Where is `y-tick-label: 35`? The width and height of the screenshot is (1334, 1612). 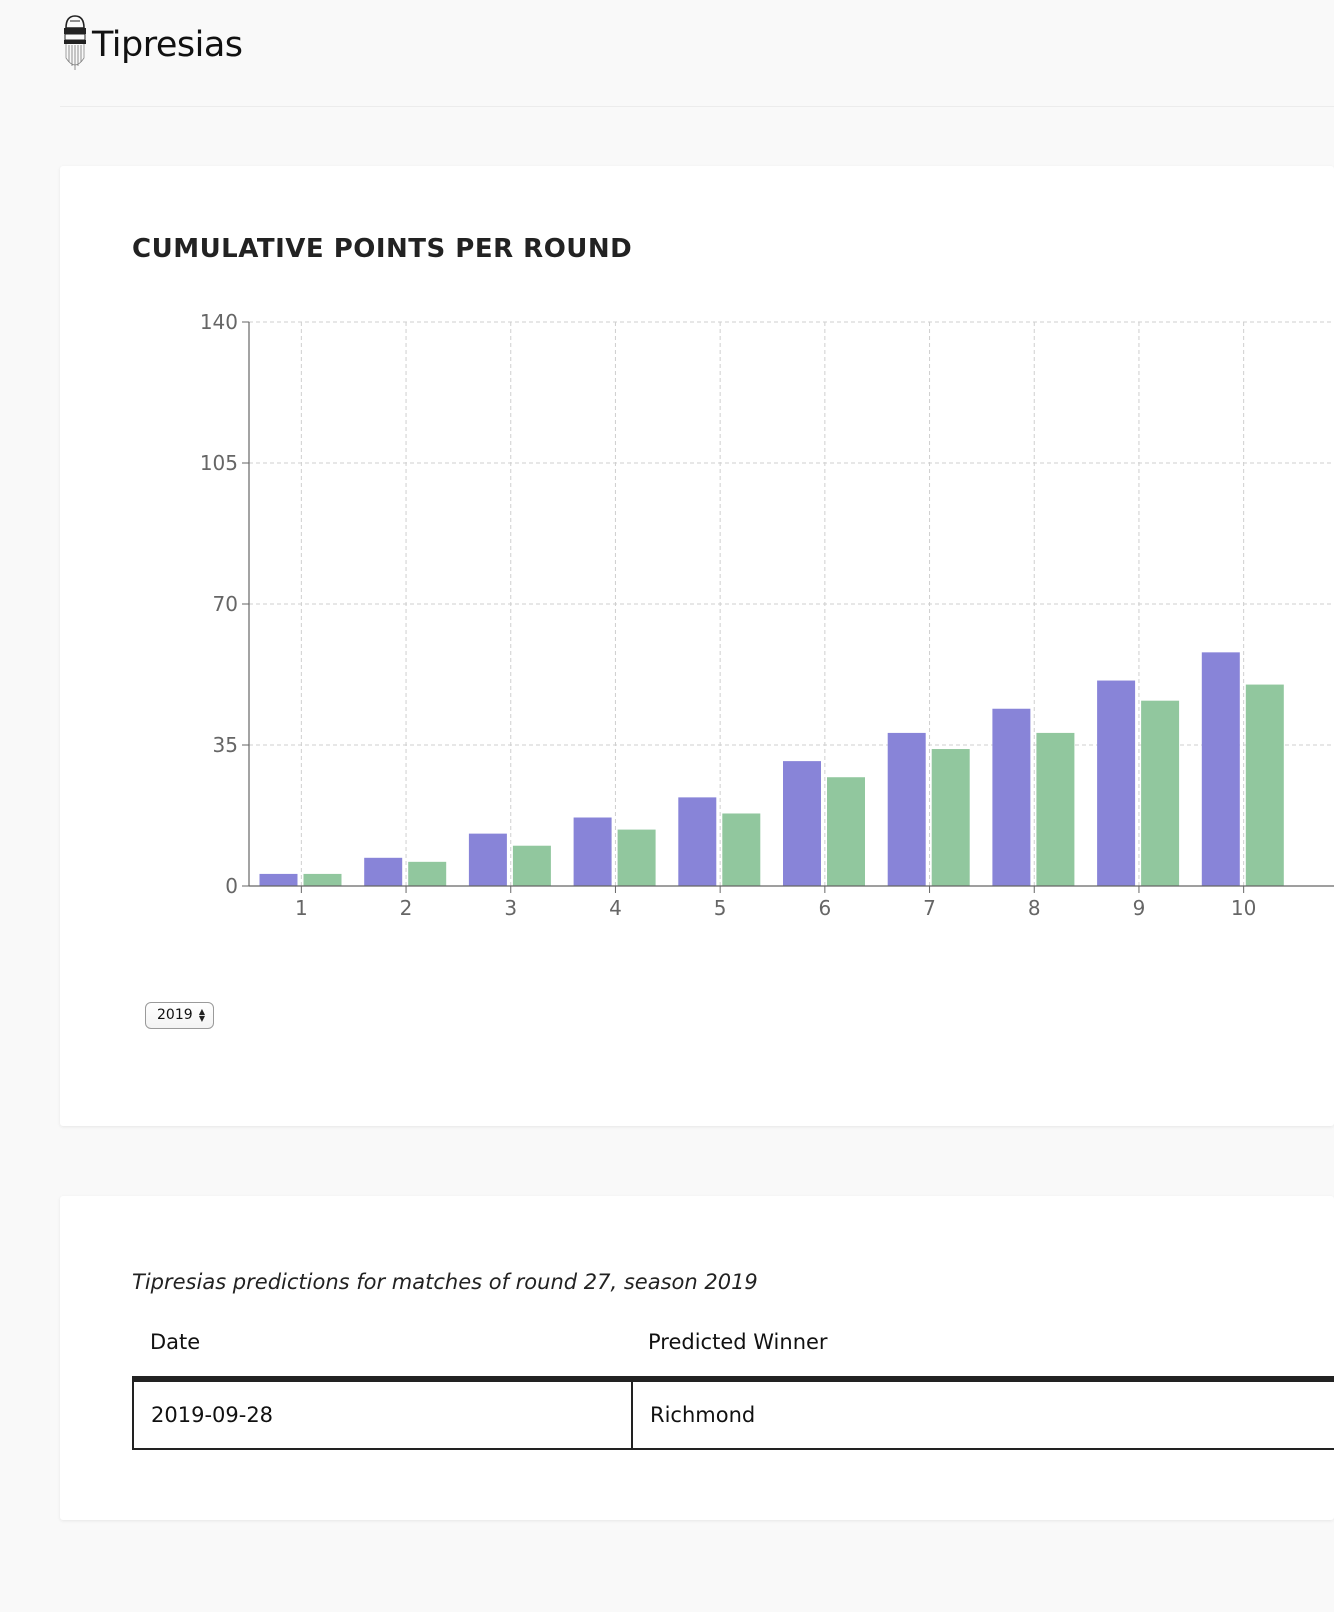 y-tick-label: 35 is located at coordinates (225, 745).